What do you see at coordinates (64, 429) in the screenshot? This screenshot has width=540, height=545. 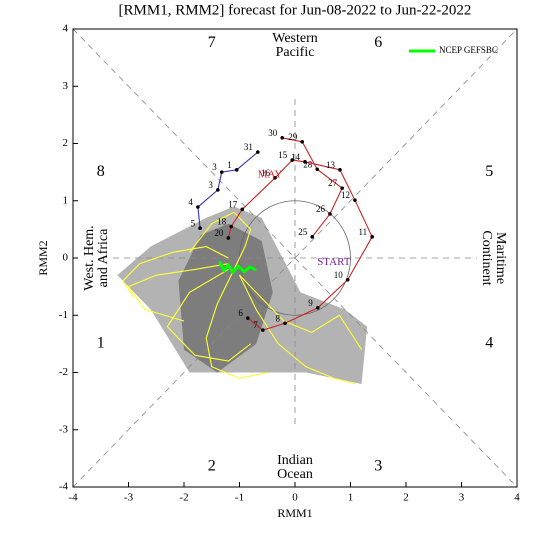 I see `y-tick-label: -3` at bounding box center [64, 429].